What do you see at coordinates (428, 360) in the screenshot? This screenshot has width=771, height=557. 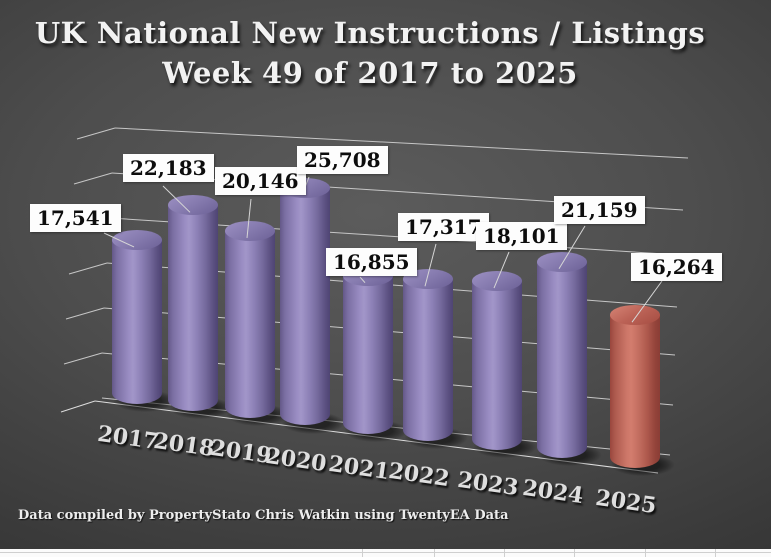 I see `bar-cylinder-2022` at bounding box center [428, 360].